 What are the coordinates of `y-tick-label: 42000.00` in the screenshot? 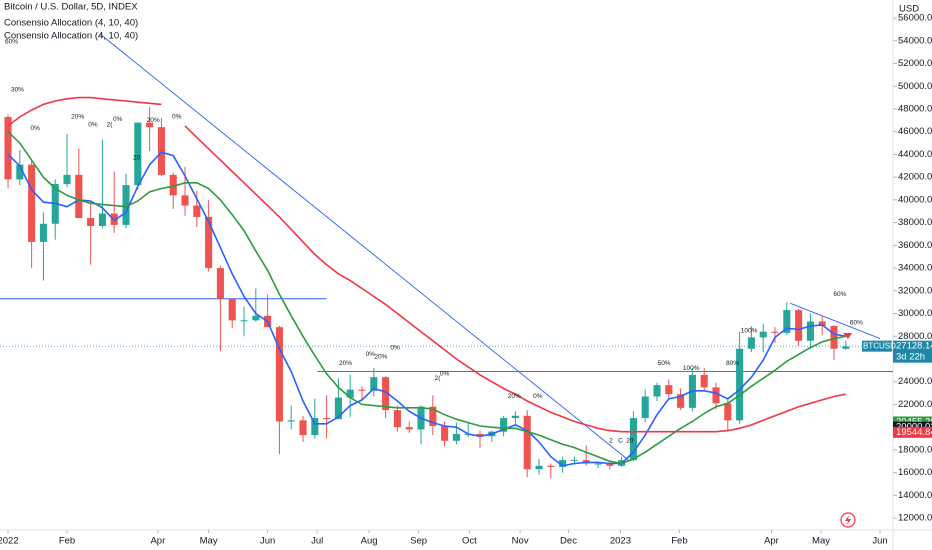 It's located at (915, 177).